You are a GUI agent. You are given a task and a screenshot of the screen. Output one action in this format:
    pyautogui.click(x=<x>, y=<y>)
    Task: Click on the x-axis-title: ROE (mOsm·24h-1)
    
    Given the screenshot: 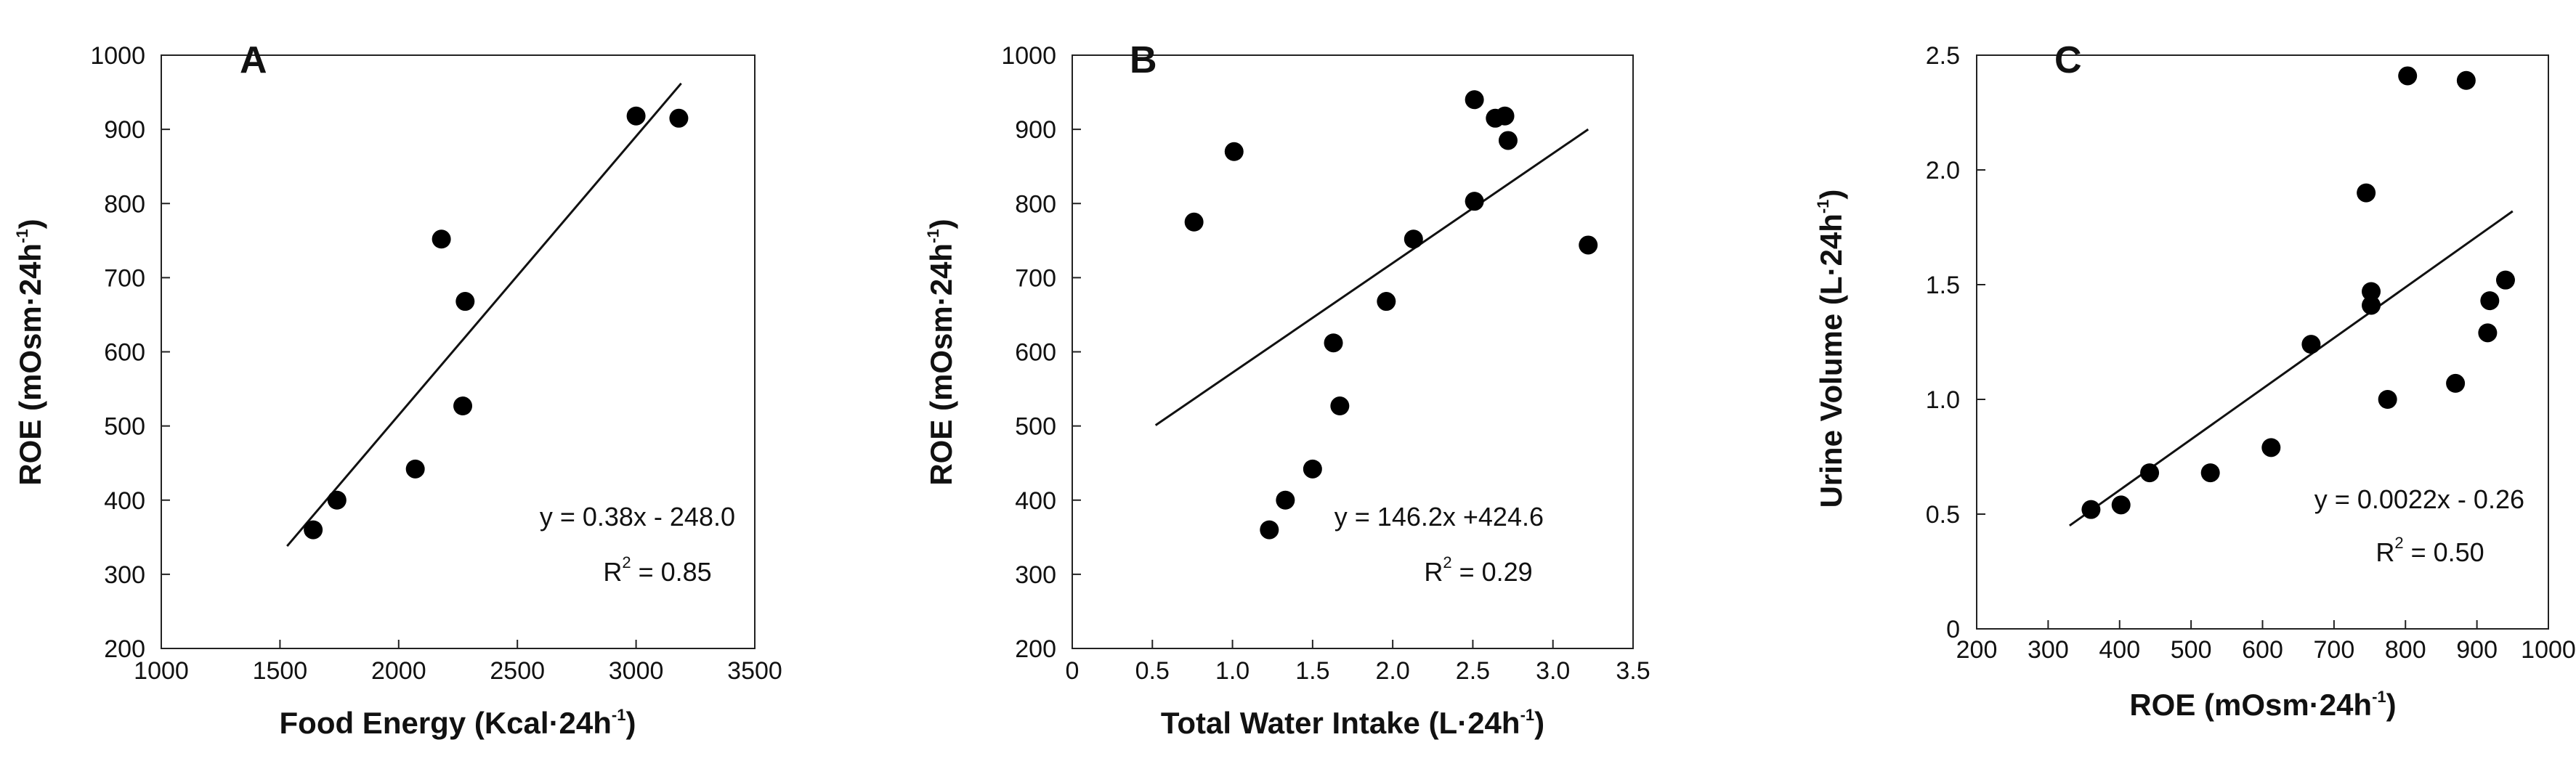 What is the action you would take?
    pyautogui.click(x=2262, y=705)
    